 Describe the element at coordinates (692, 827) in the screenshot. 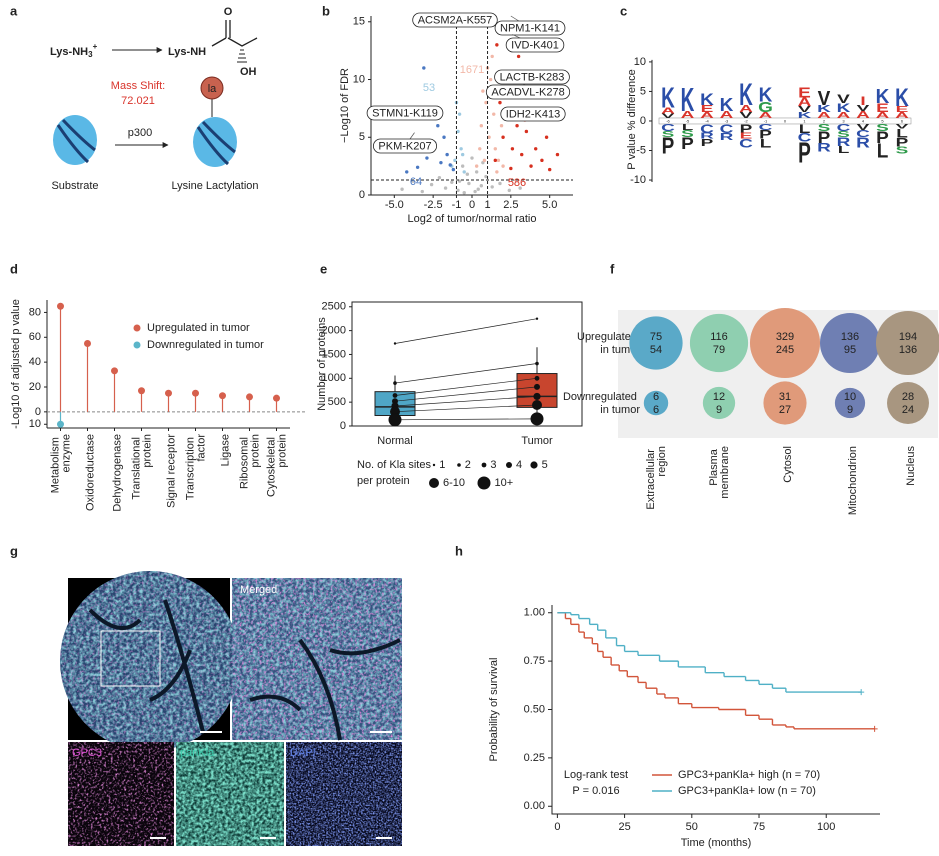

I see `x-tick-label: 50` at that location.